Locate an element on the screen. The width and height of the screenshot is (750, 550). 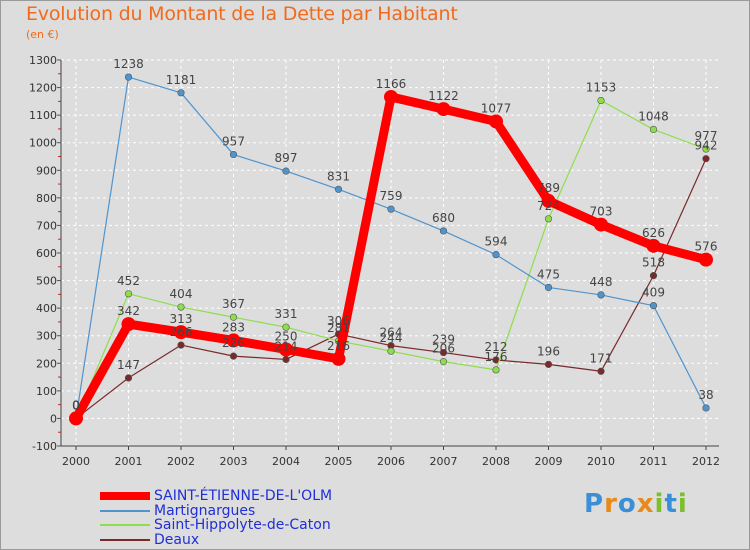
y-tick-label: 600 is located at coordinates (46, 253).